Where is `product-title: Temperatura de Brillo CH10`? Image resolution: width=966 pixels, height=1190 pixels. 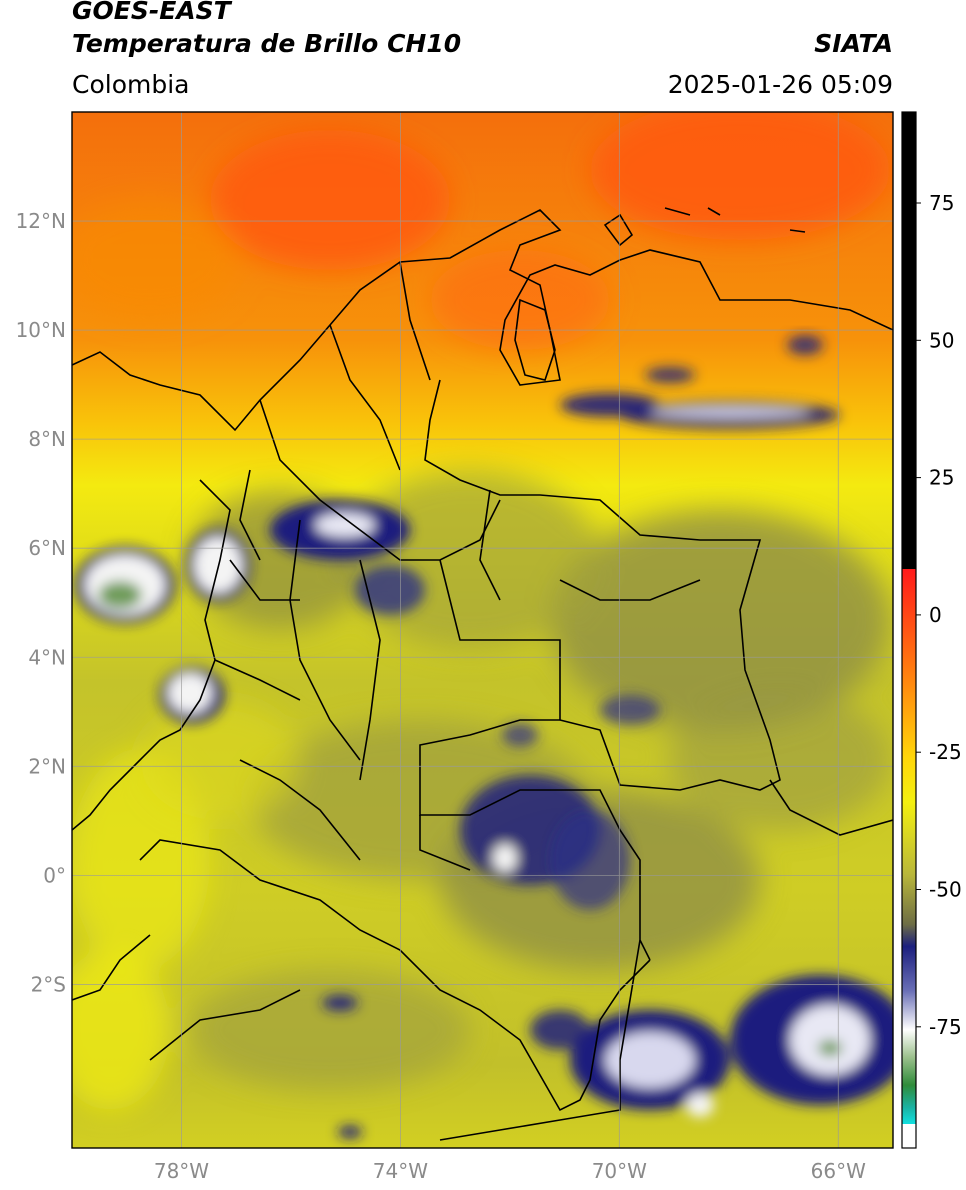
product-title: Temperatura de Brillo CH10 is located at coordinates (267, 43).